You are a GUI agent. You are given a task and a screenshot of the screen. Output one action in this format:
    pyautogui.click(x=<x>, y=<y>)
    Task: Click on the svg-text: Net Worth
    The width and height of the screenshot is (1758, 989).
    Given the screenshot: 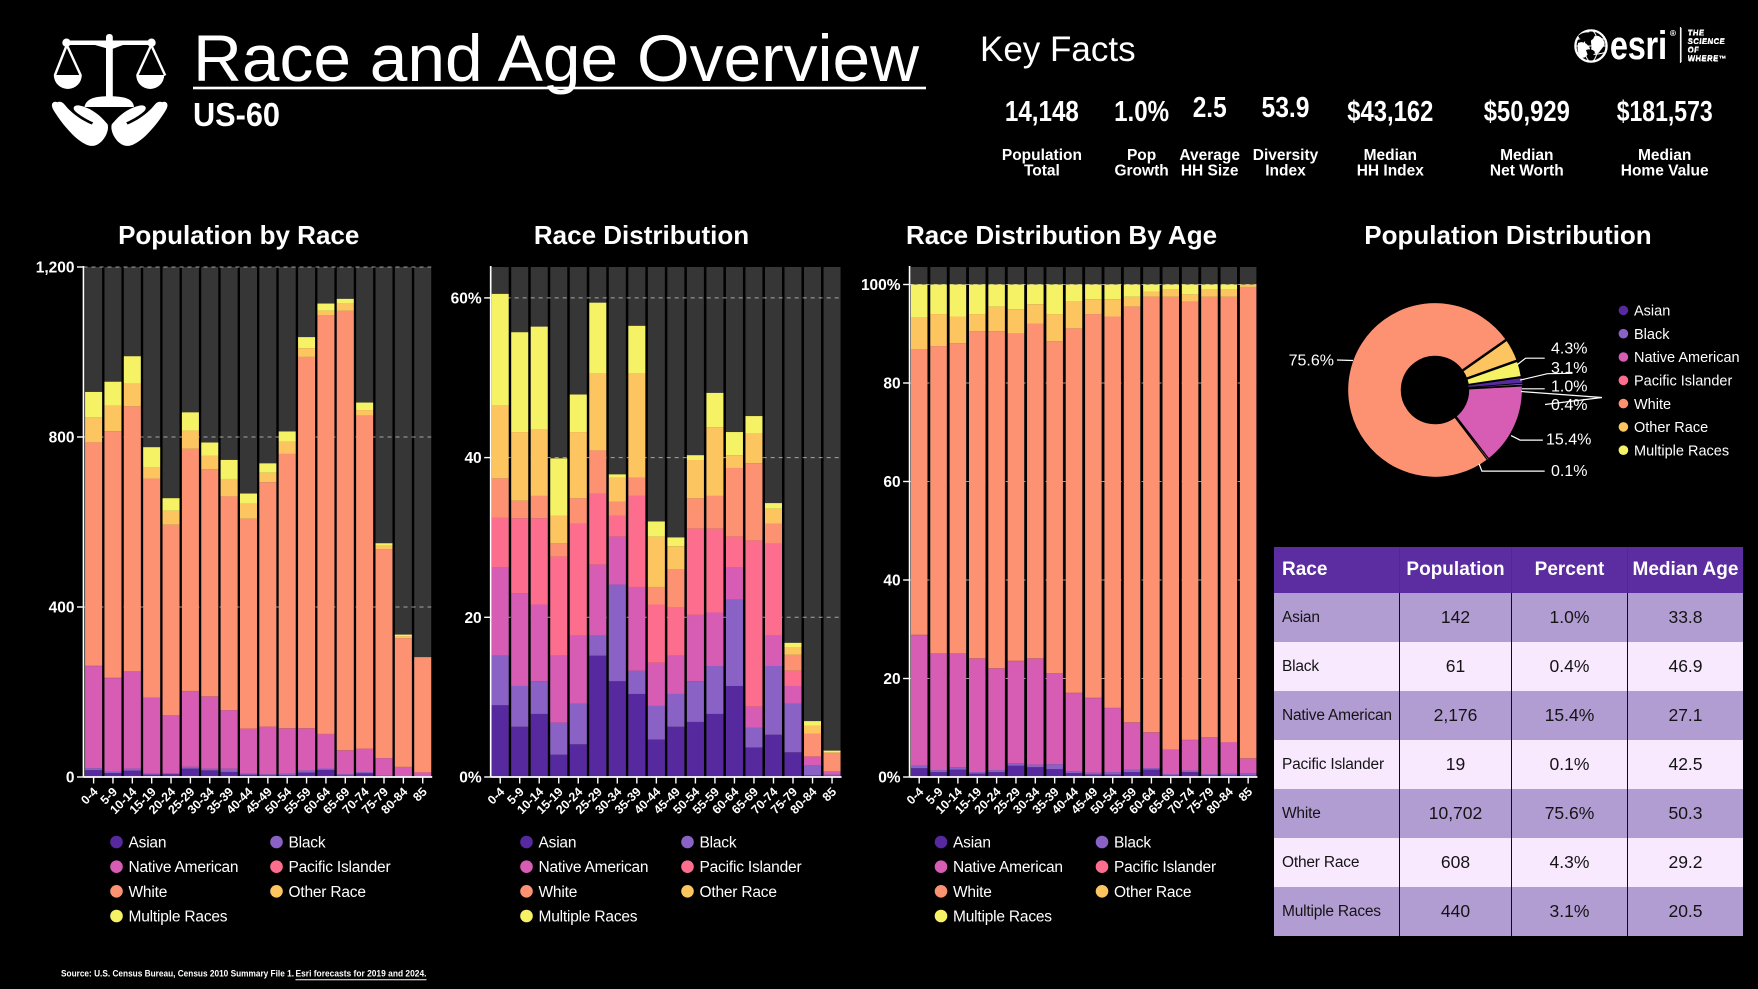 What is the action you would take?
    pyautogui.click(x=1527, y=170)
    